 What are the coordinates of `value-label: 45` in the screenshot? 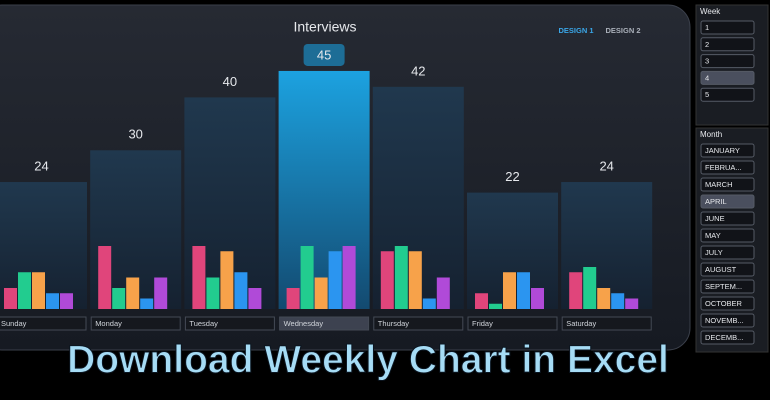 It's located at (324, 54).